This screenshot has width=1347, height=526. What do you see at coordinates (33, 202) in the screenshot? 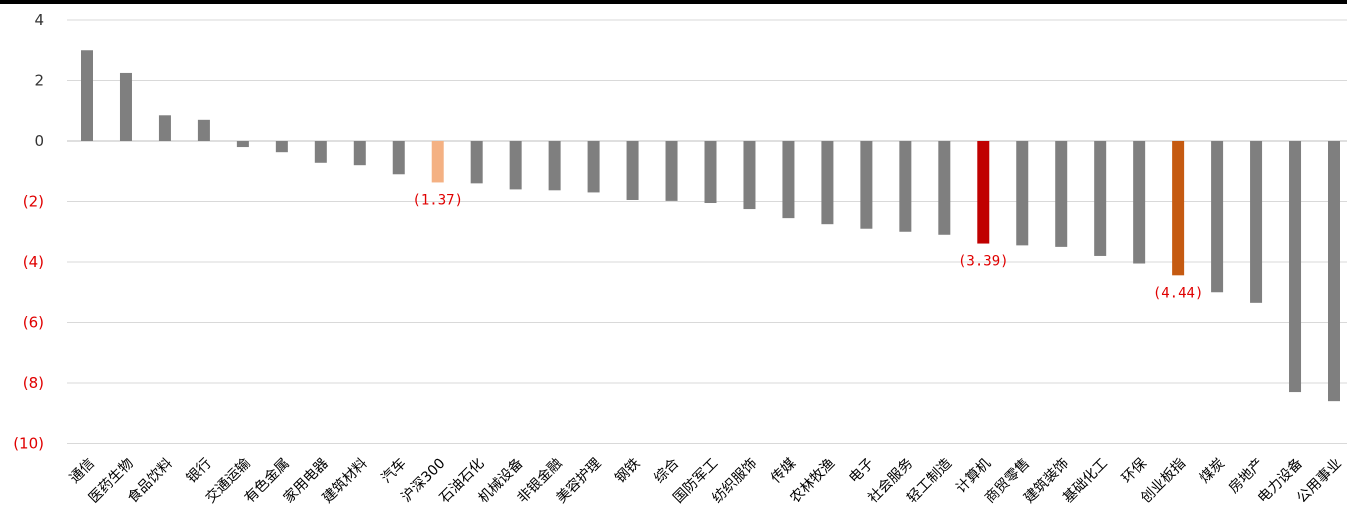
I see `y-tick-label: (2)` at bounding box center [33, 202].